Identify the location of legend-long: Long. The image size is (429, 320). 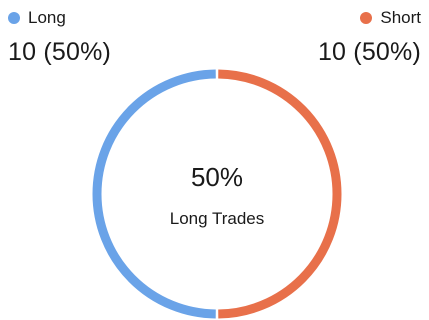
(37, 18).